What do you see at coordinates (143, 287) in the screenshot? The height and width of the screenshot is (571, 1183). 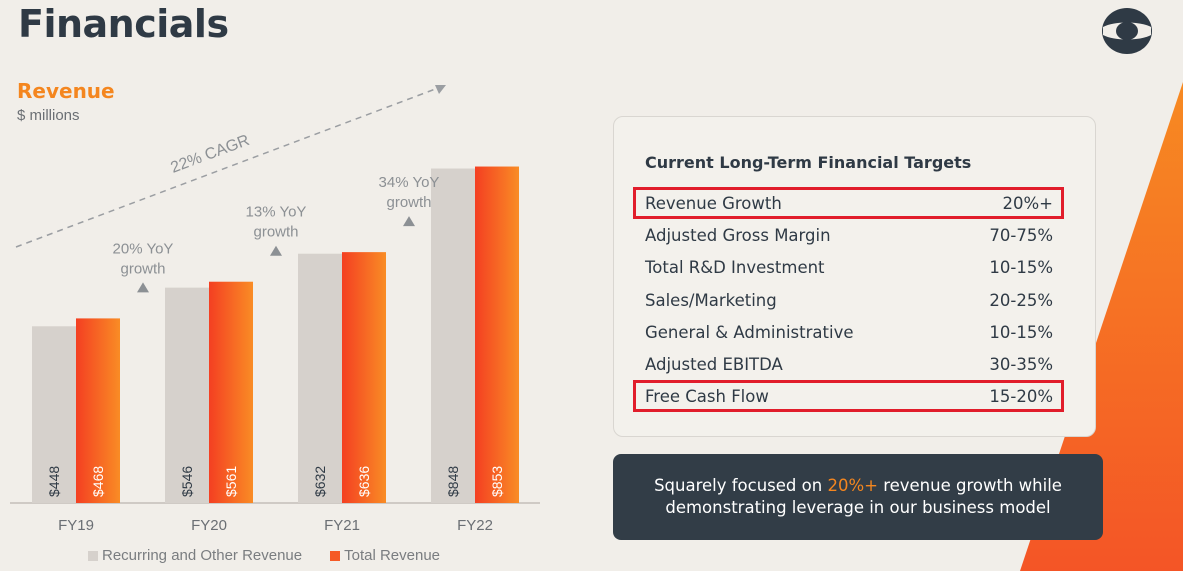 I see `growth-marker-fy20` at bounding box center [143, 287].